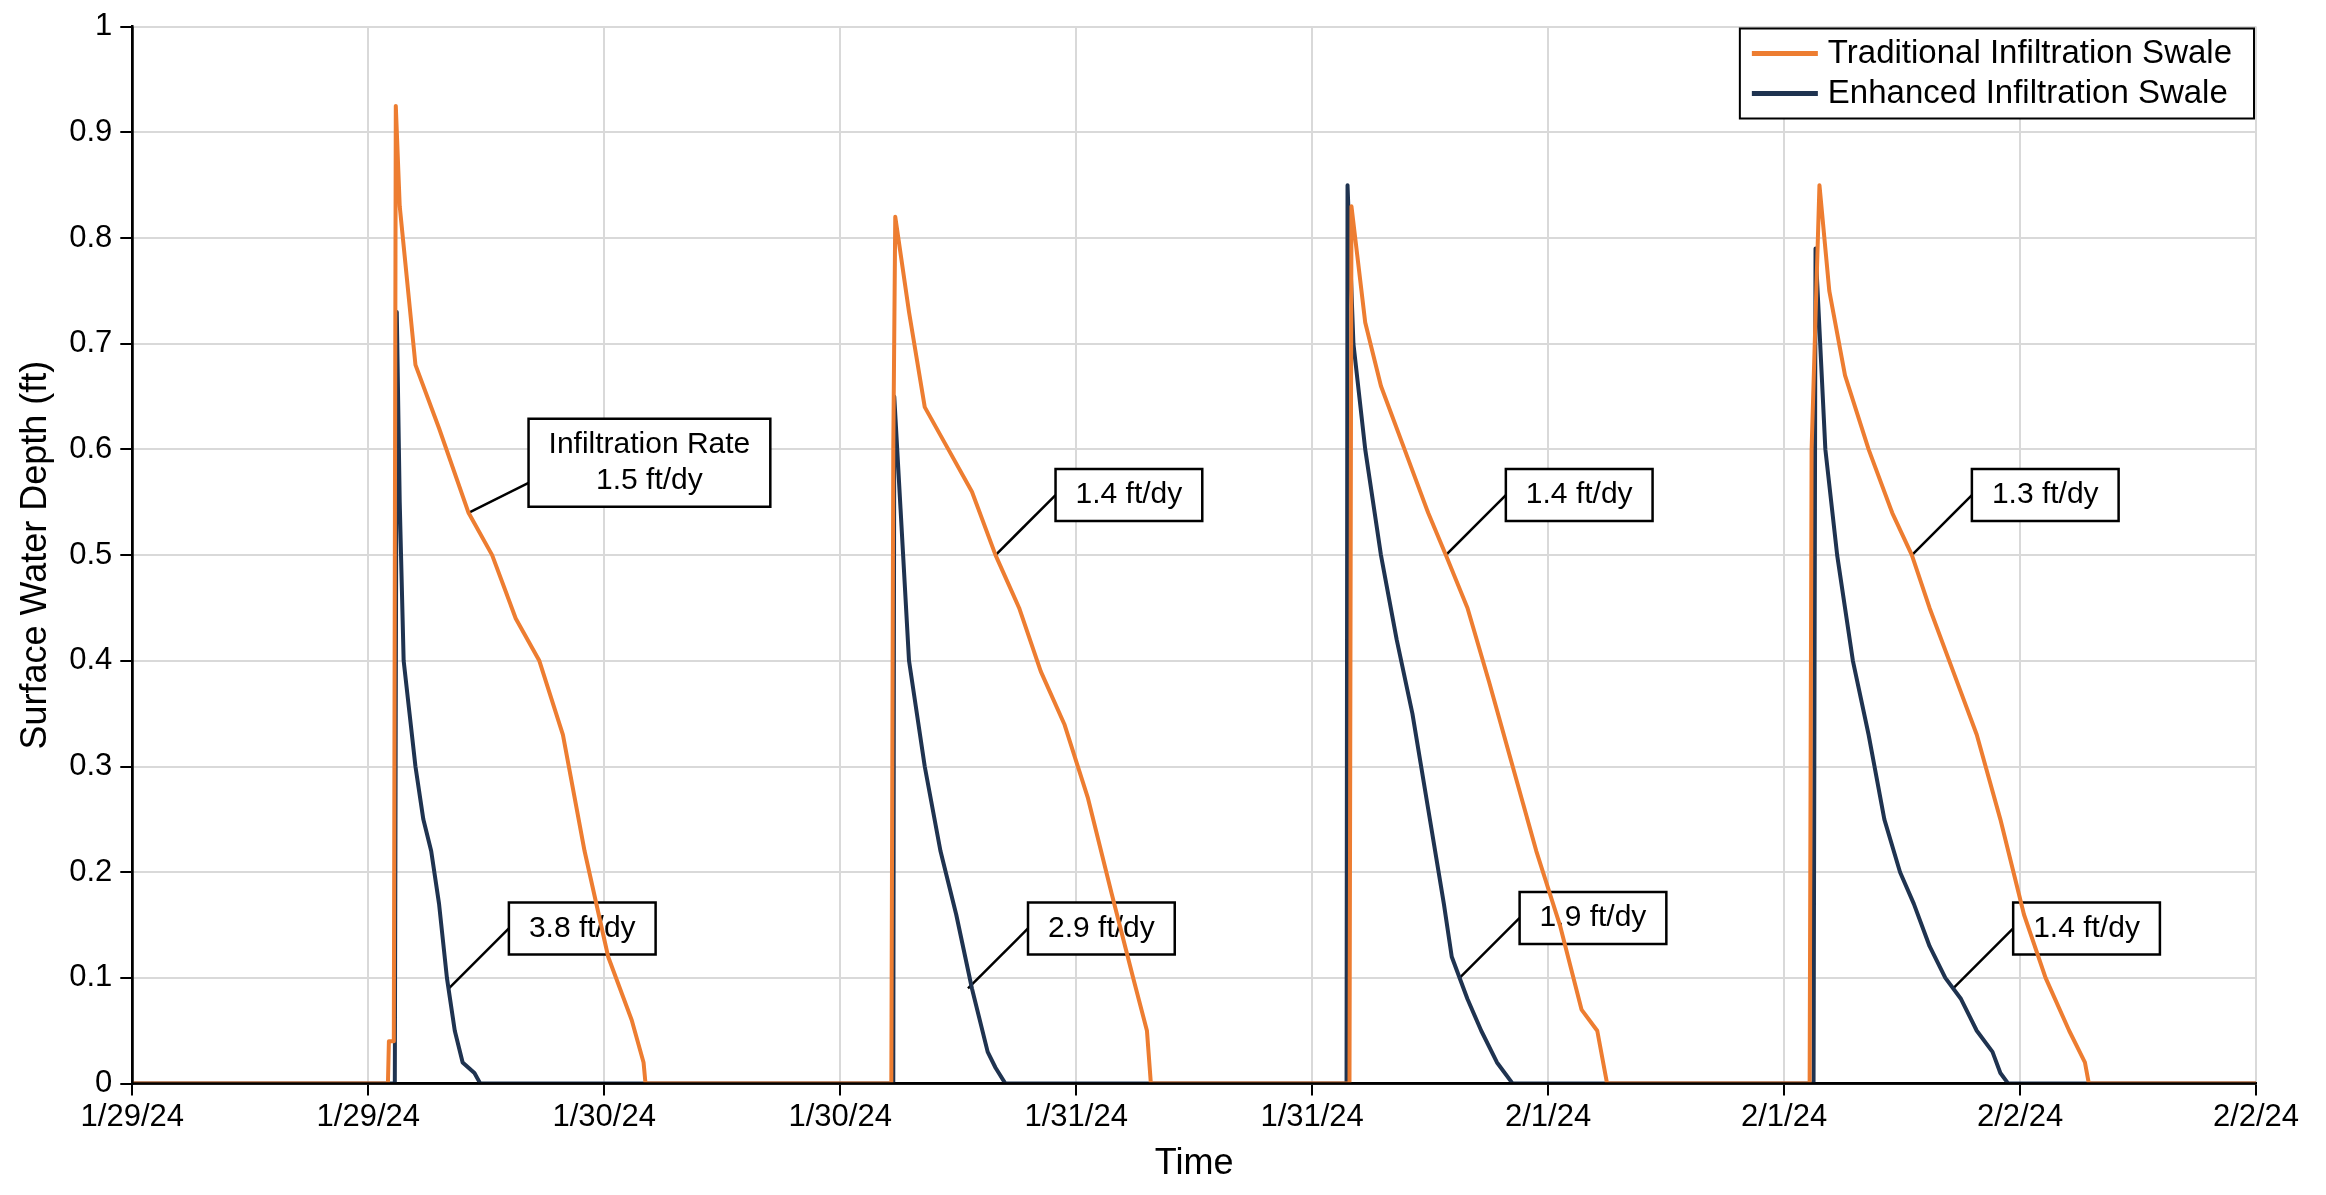  I want to click on y-tick-label: 0.9, so click(91, 130).